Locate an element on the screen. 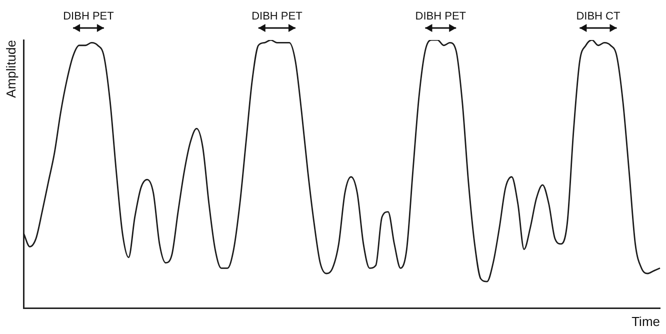 The height and width of the screenshot is (334, 666). x-axis-title: Time is located at coordinates (646, 321).